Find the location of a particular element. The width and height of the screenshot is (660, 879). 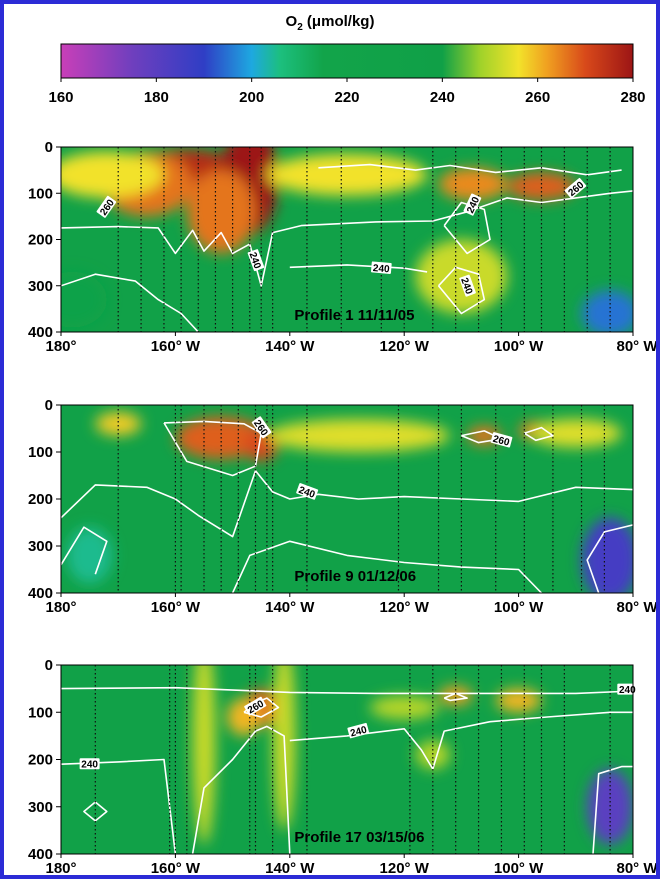

colorbar-tick-label: 240 is located at coordinates (442, 97).